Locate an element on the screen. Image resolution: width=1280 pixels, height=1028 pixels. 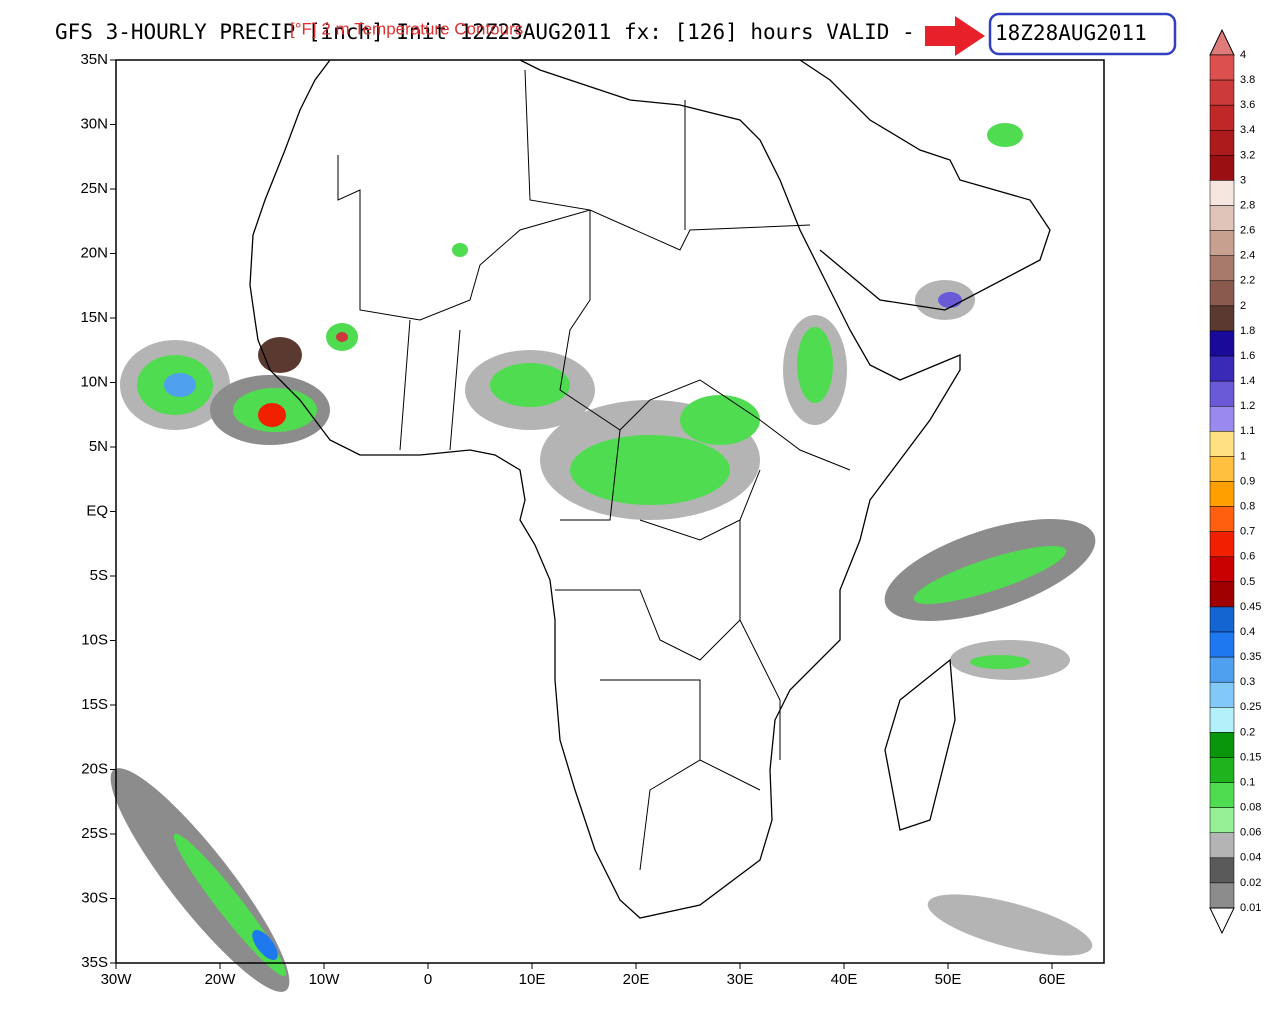
highlight-box is located at coordinates (1082, 34).